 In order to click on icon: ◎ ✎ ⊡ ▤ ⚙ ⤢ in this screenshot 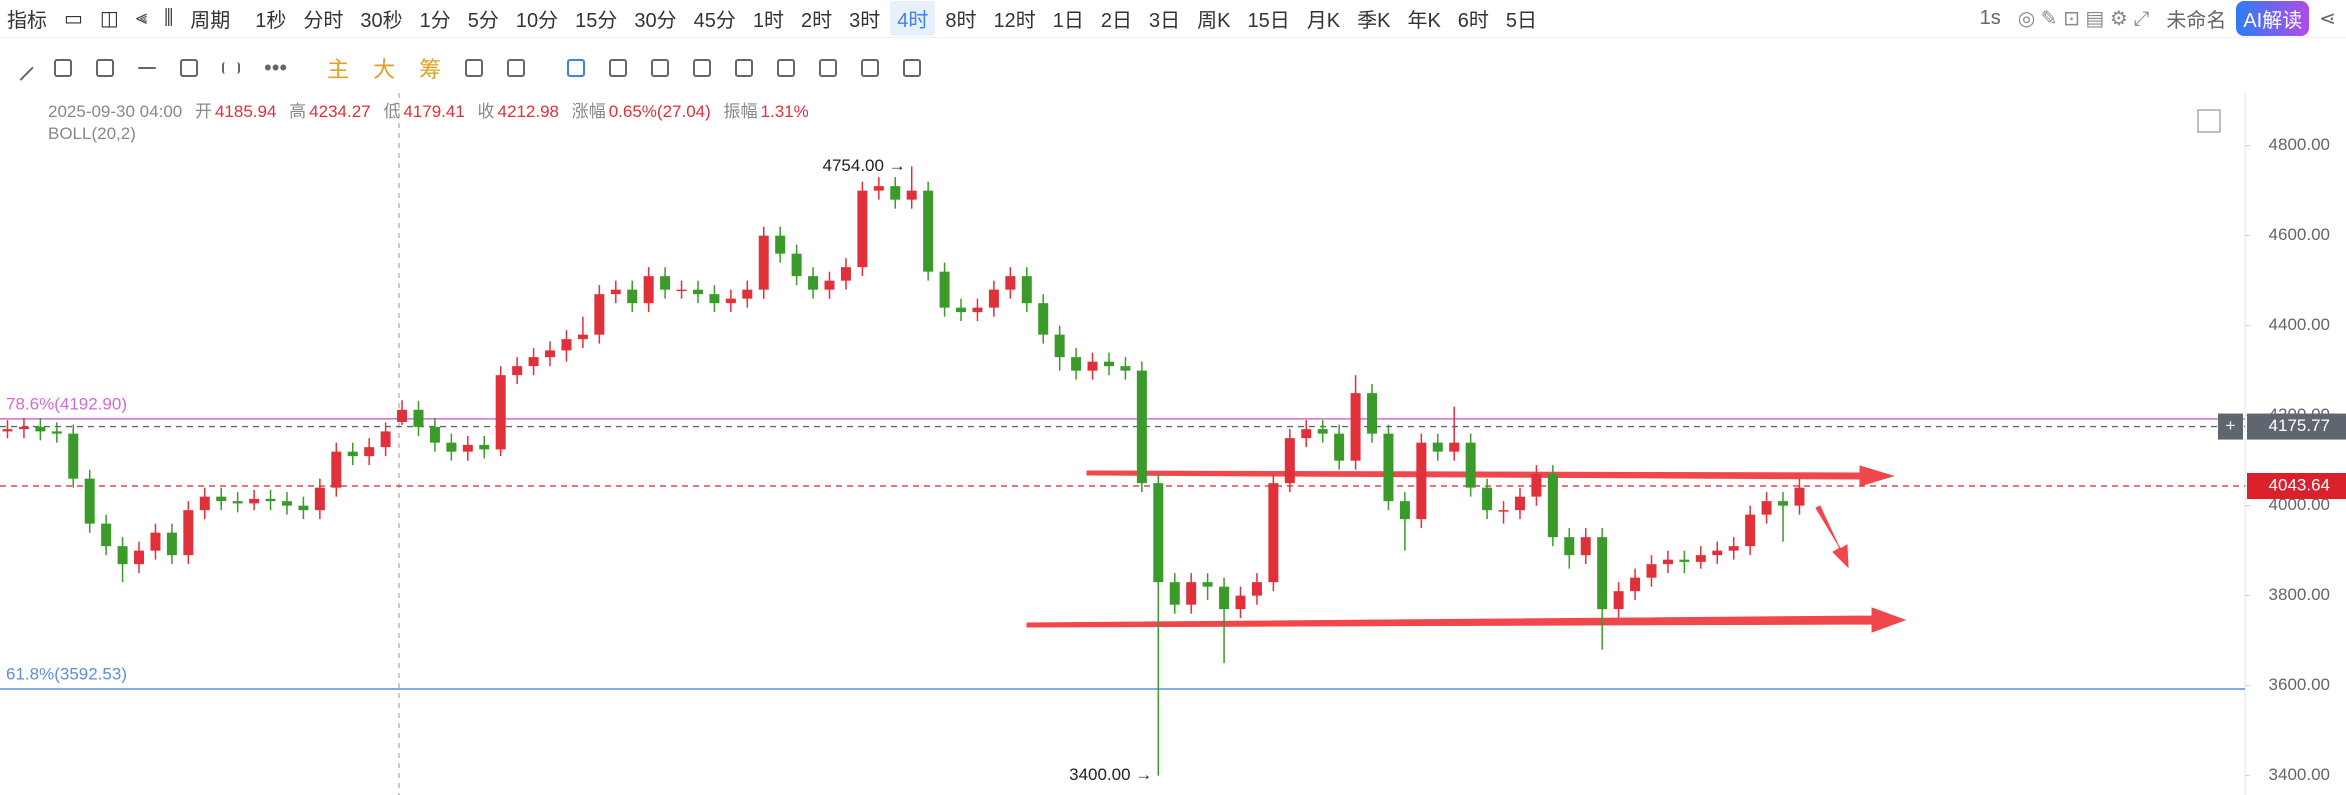, I will do `click(2083, 19)`.